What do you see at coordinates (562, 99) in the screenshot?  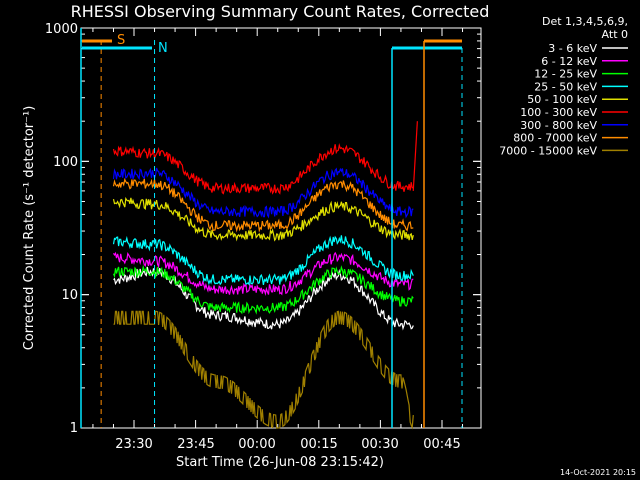 I see `legend-label: 50 - 100 keV` at bounding box center [562, 99].